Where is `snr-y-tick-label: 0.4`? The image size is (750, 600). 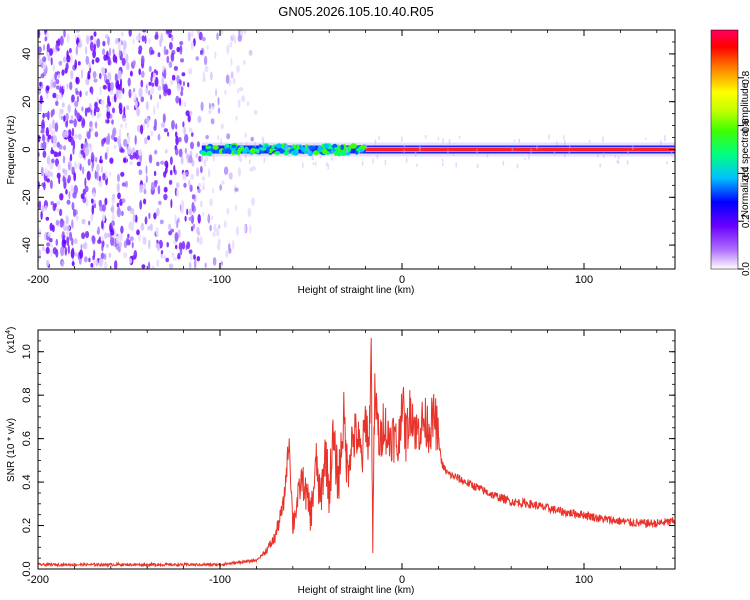 snr-y-tick-label: 0.4 is located at coordinates (27, 481).